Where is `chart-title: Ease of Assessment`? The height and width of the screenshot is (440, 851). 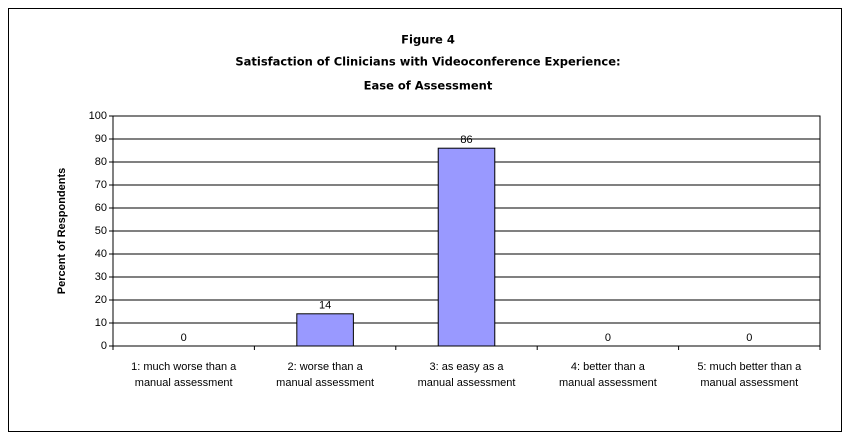
chart-title: Ease of Assessment is located at coordinates (428, 86).